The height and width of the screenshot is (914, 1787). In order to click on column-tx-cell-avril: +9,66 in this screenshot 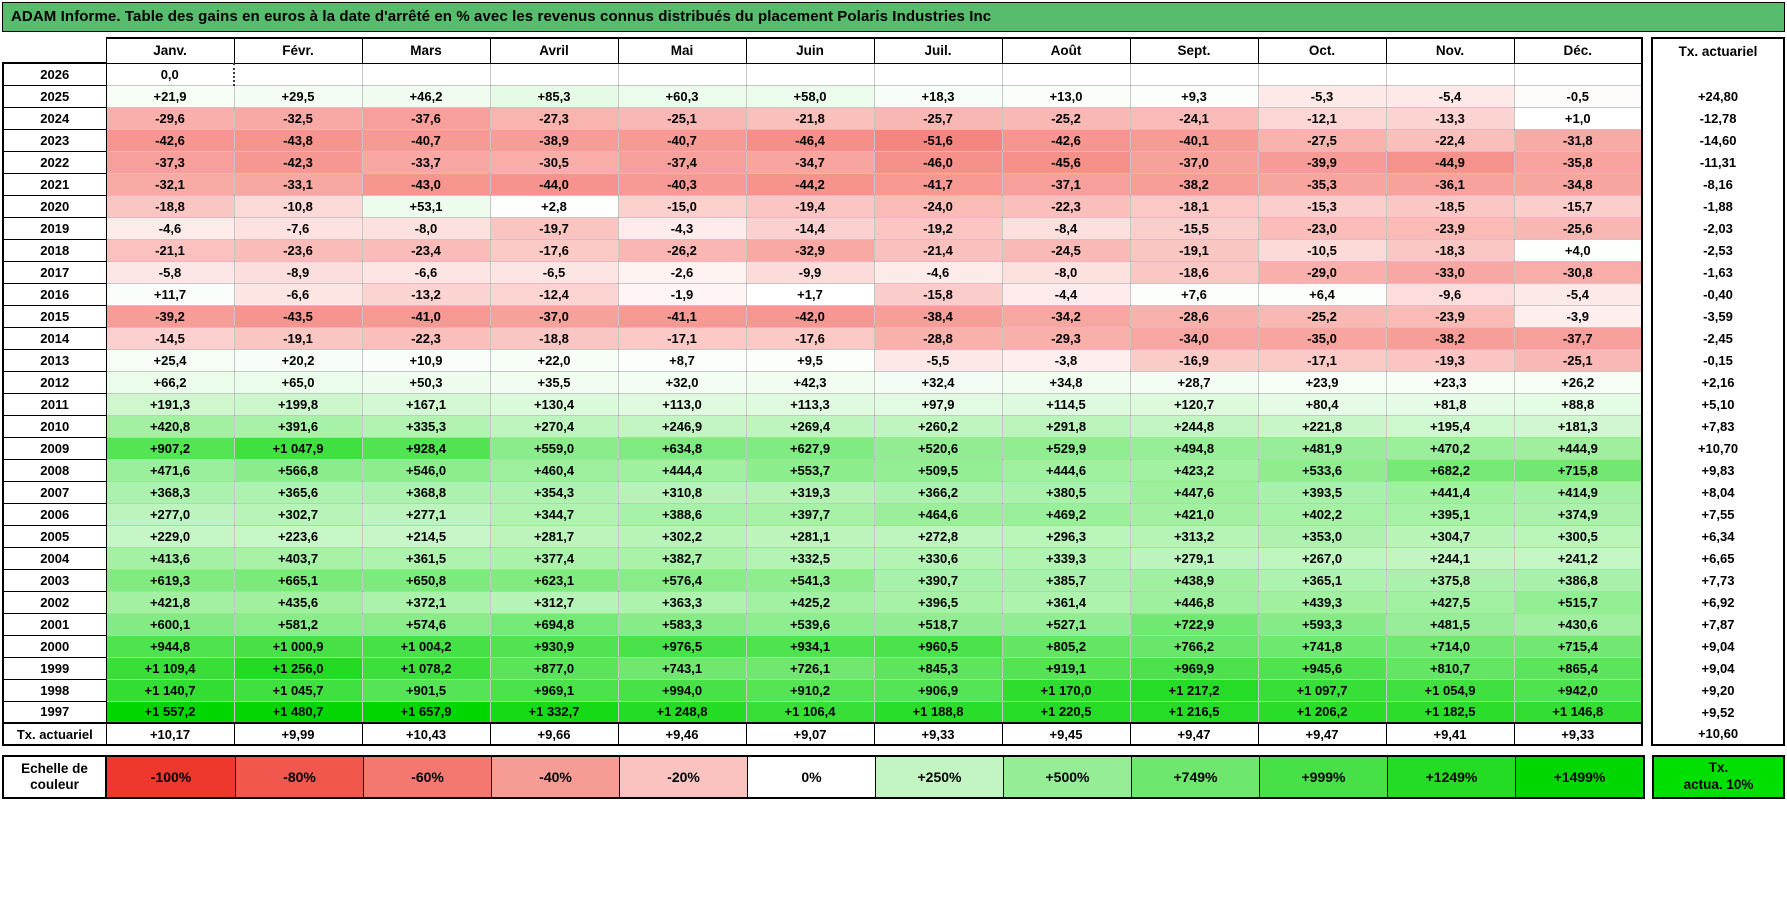, I will do `click(554, 734)`.